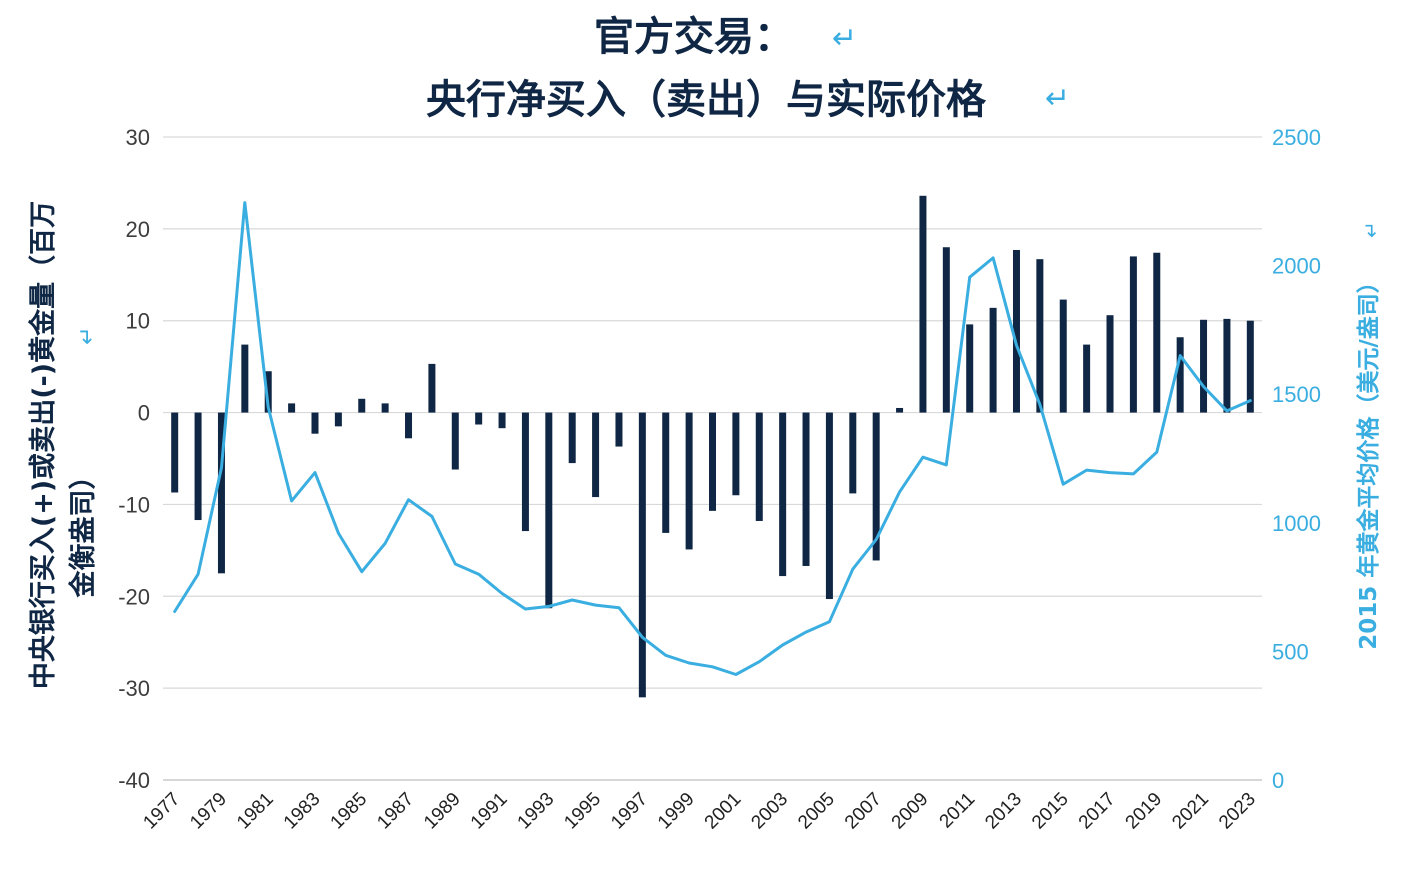 This screenshot has width=1404, height=872. Describe the element at coordinates (138, 229) in the screenshot. I see `y-left-tick-label: 20` at that location.